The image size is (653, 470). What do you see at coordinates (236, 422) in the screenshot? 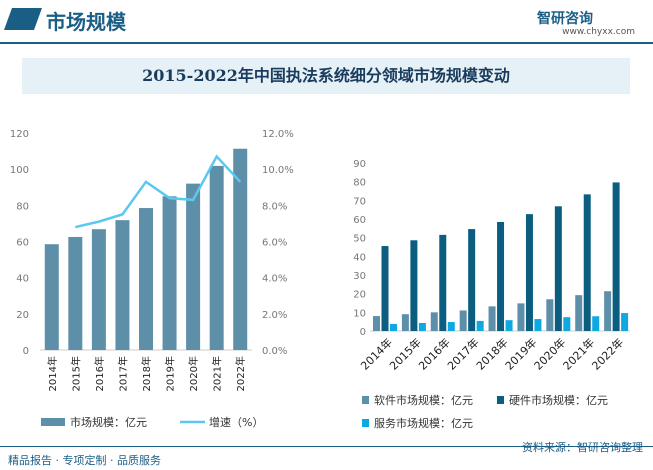
I see `legend-label: 增速（%）` at bounding box center [236, 422].